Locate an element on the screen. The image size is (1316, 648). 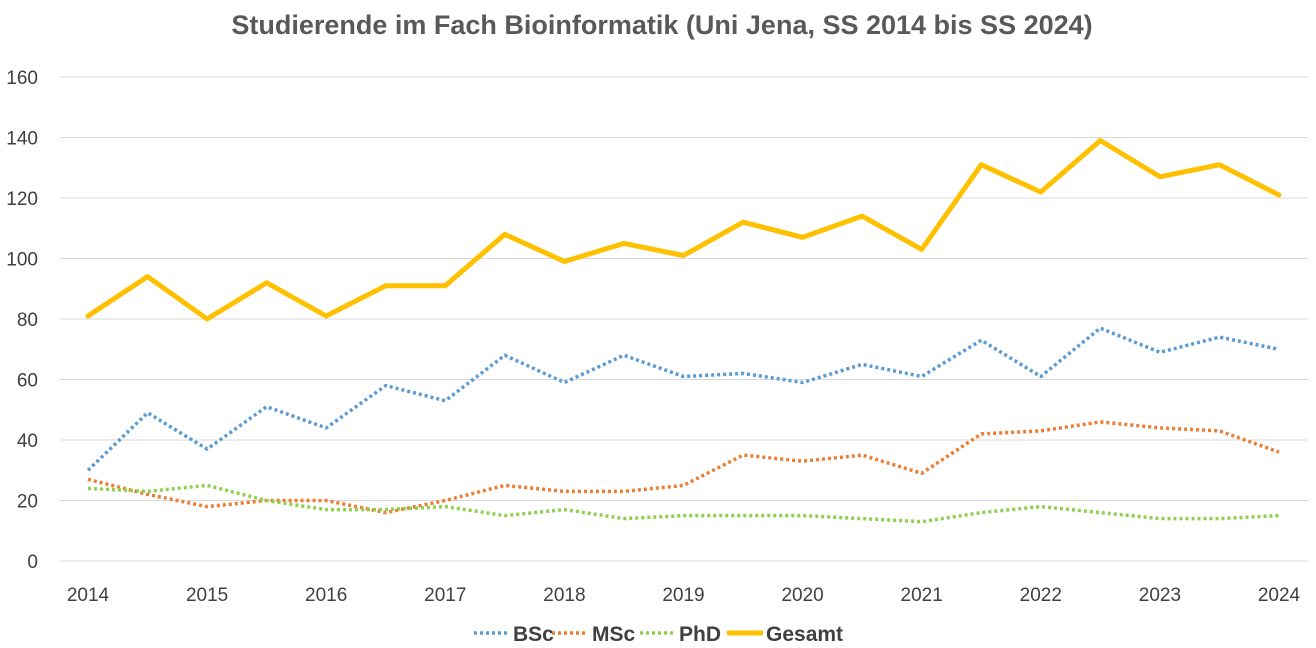
y-axis-ticks: 0 20 40 60 80 100 120 140 160 is located at coordinates (22, 320).